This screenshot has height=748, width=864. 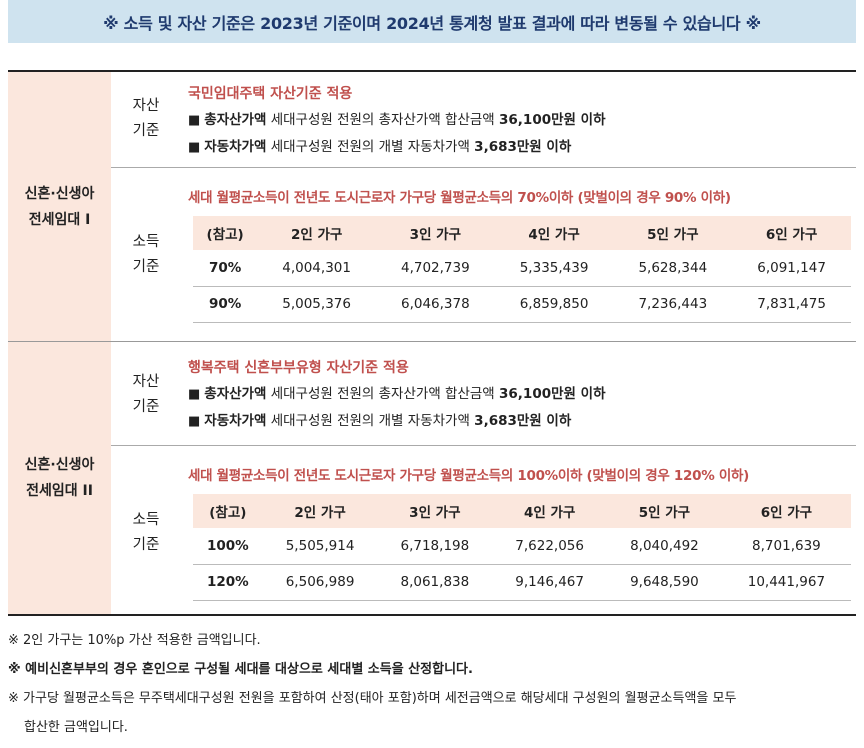 I want to click on row-label: 120%, so click(x=228, y=582).